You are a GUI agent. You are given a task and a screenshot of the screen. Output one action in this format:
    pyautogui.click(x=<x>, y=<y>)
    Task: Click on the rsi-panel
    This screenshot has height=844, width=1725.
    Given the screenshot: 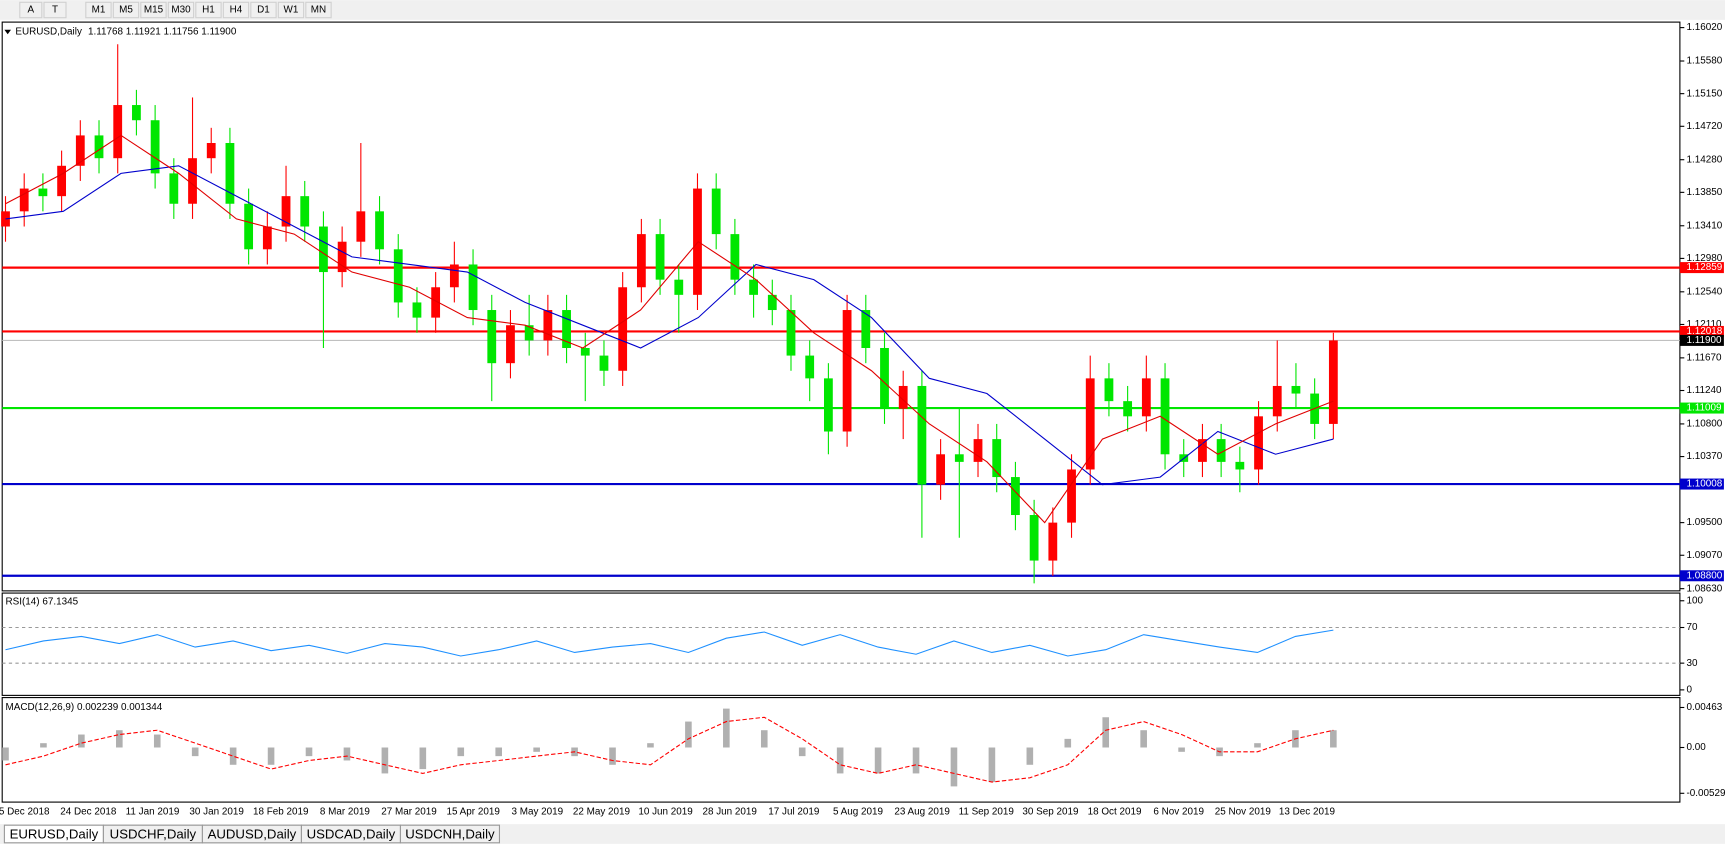 What is the action you would take?
    pyautogui.click(x=841, y=644)
    